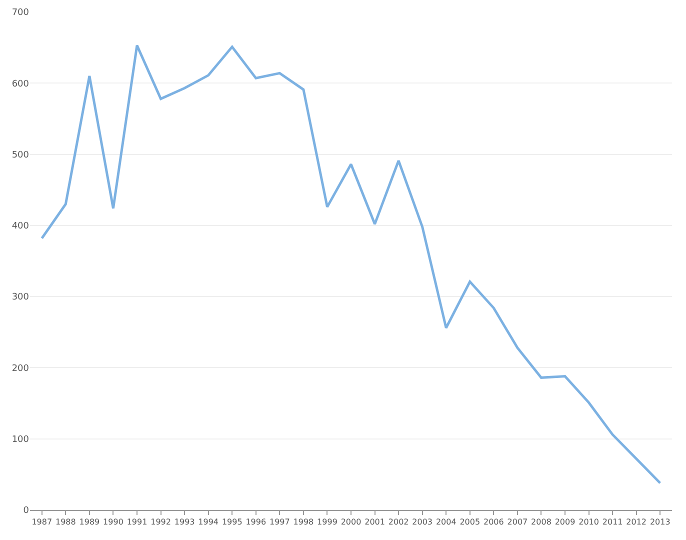 This screenshot has height=540, width=686. Describe the element at coordinates (21, 440) in the screenshot. I see `y-tick-label: 100` at that location.